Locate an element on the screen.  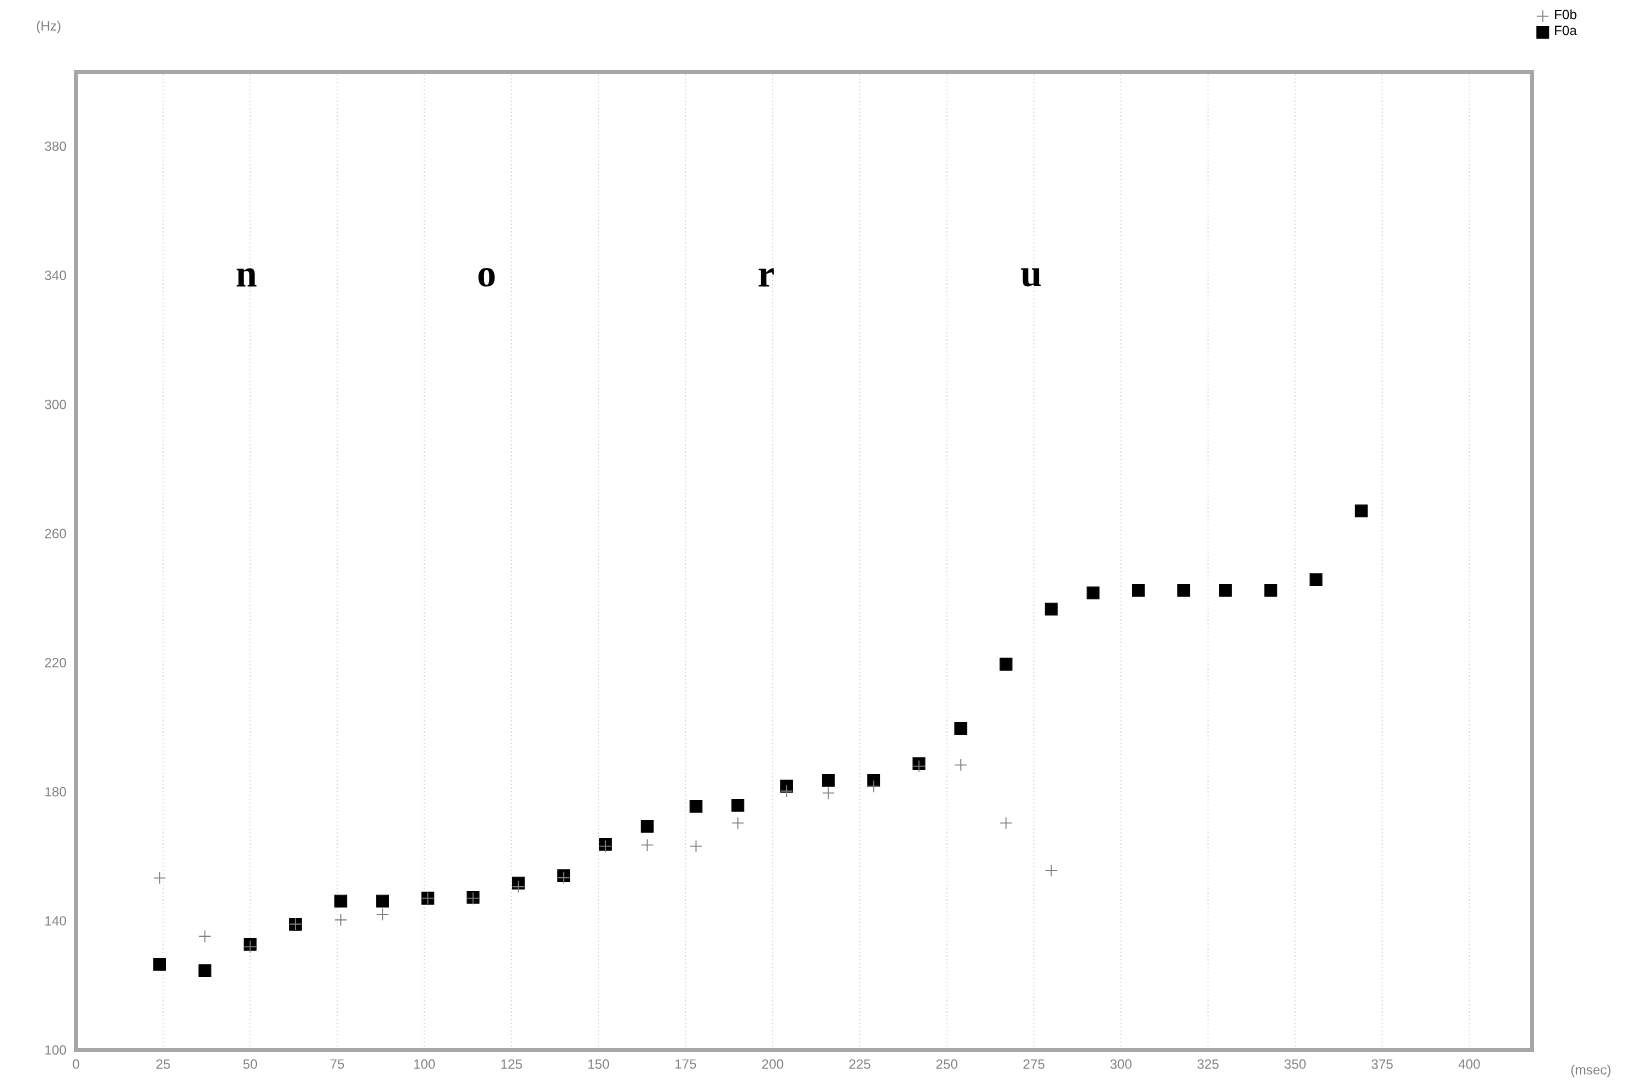
annotation: n is located at coordinates (246, 277).